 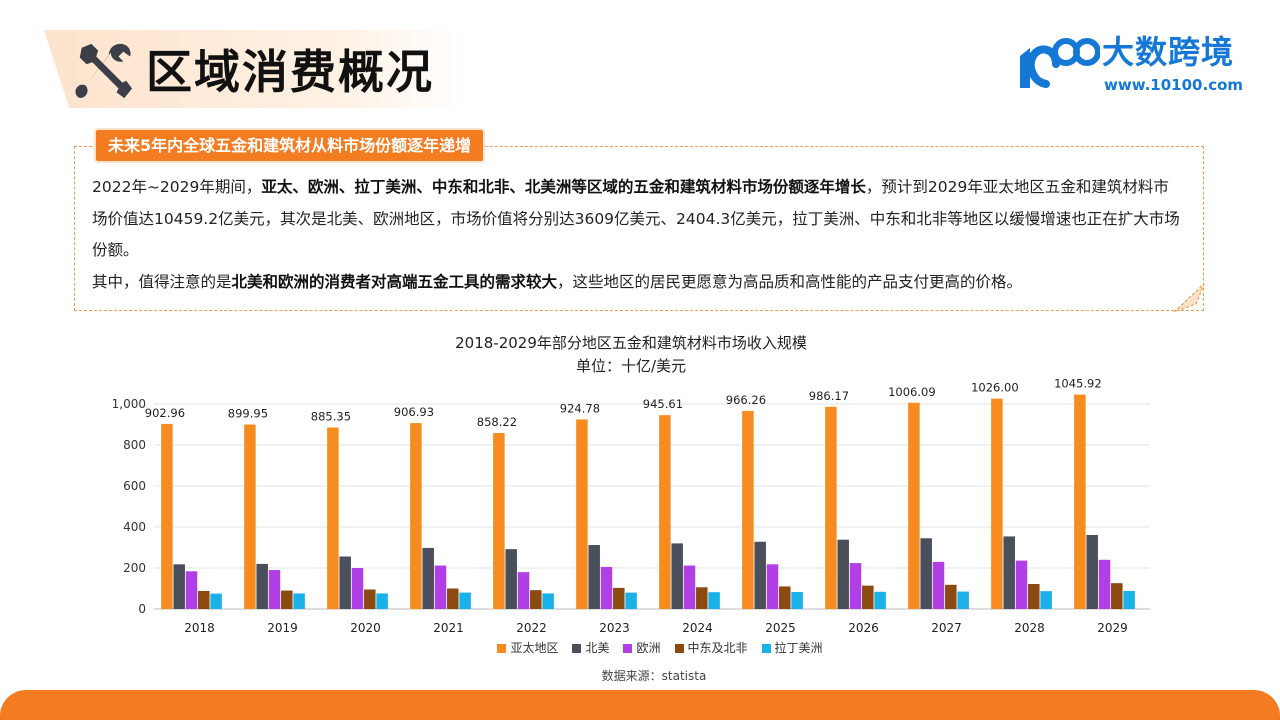 I want to click on chart-legend: 亚太地区 北美 欧洲 中东及北非 拉丁美洲, so click(x=640, y=648).